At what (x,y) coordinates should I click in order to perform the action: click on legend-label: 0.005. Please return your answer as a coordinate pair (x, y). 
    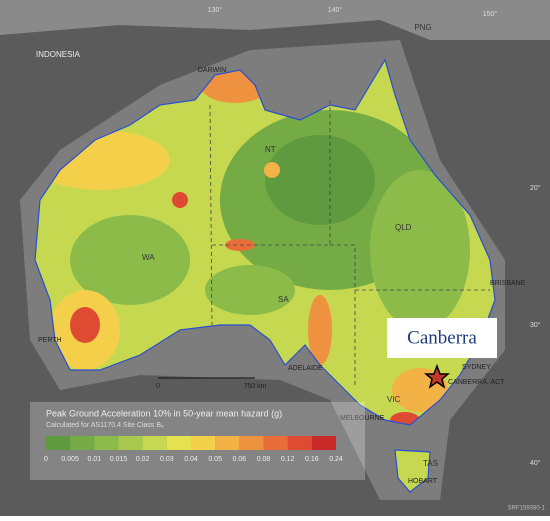
    Looking at the image, I should click on (70, 459).